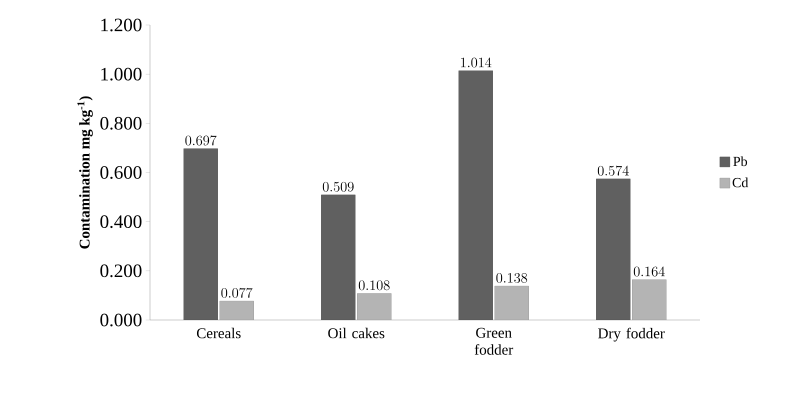  Describe the element at coordinates (356, 333) in the screenshot. I see `x-tick-label: Oil cakes` at that location.